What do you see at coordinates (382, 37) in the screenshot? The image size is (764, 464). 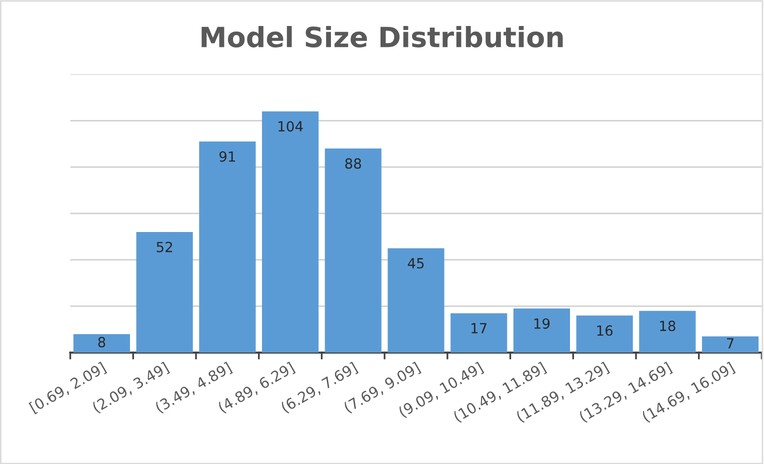 I see `chart-title: Model Size Distribution` at bounding box center [382, 37].